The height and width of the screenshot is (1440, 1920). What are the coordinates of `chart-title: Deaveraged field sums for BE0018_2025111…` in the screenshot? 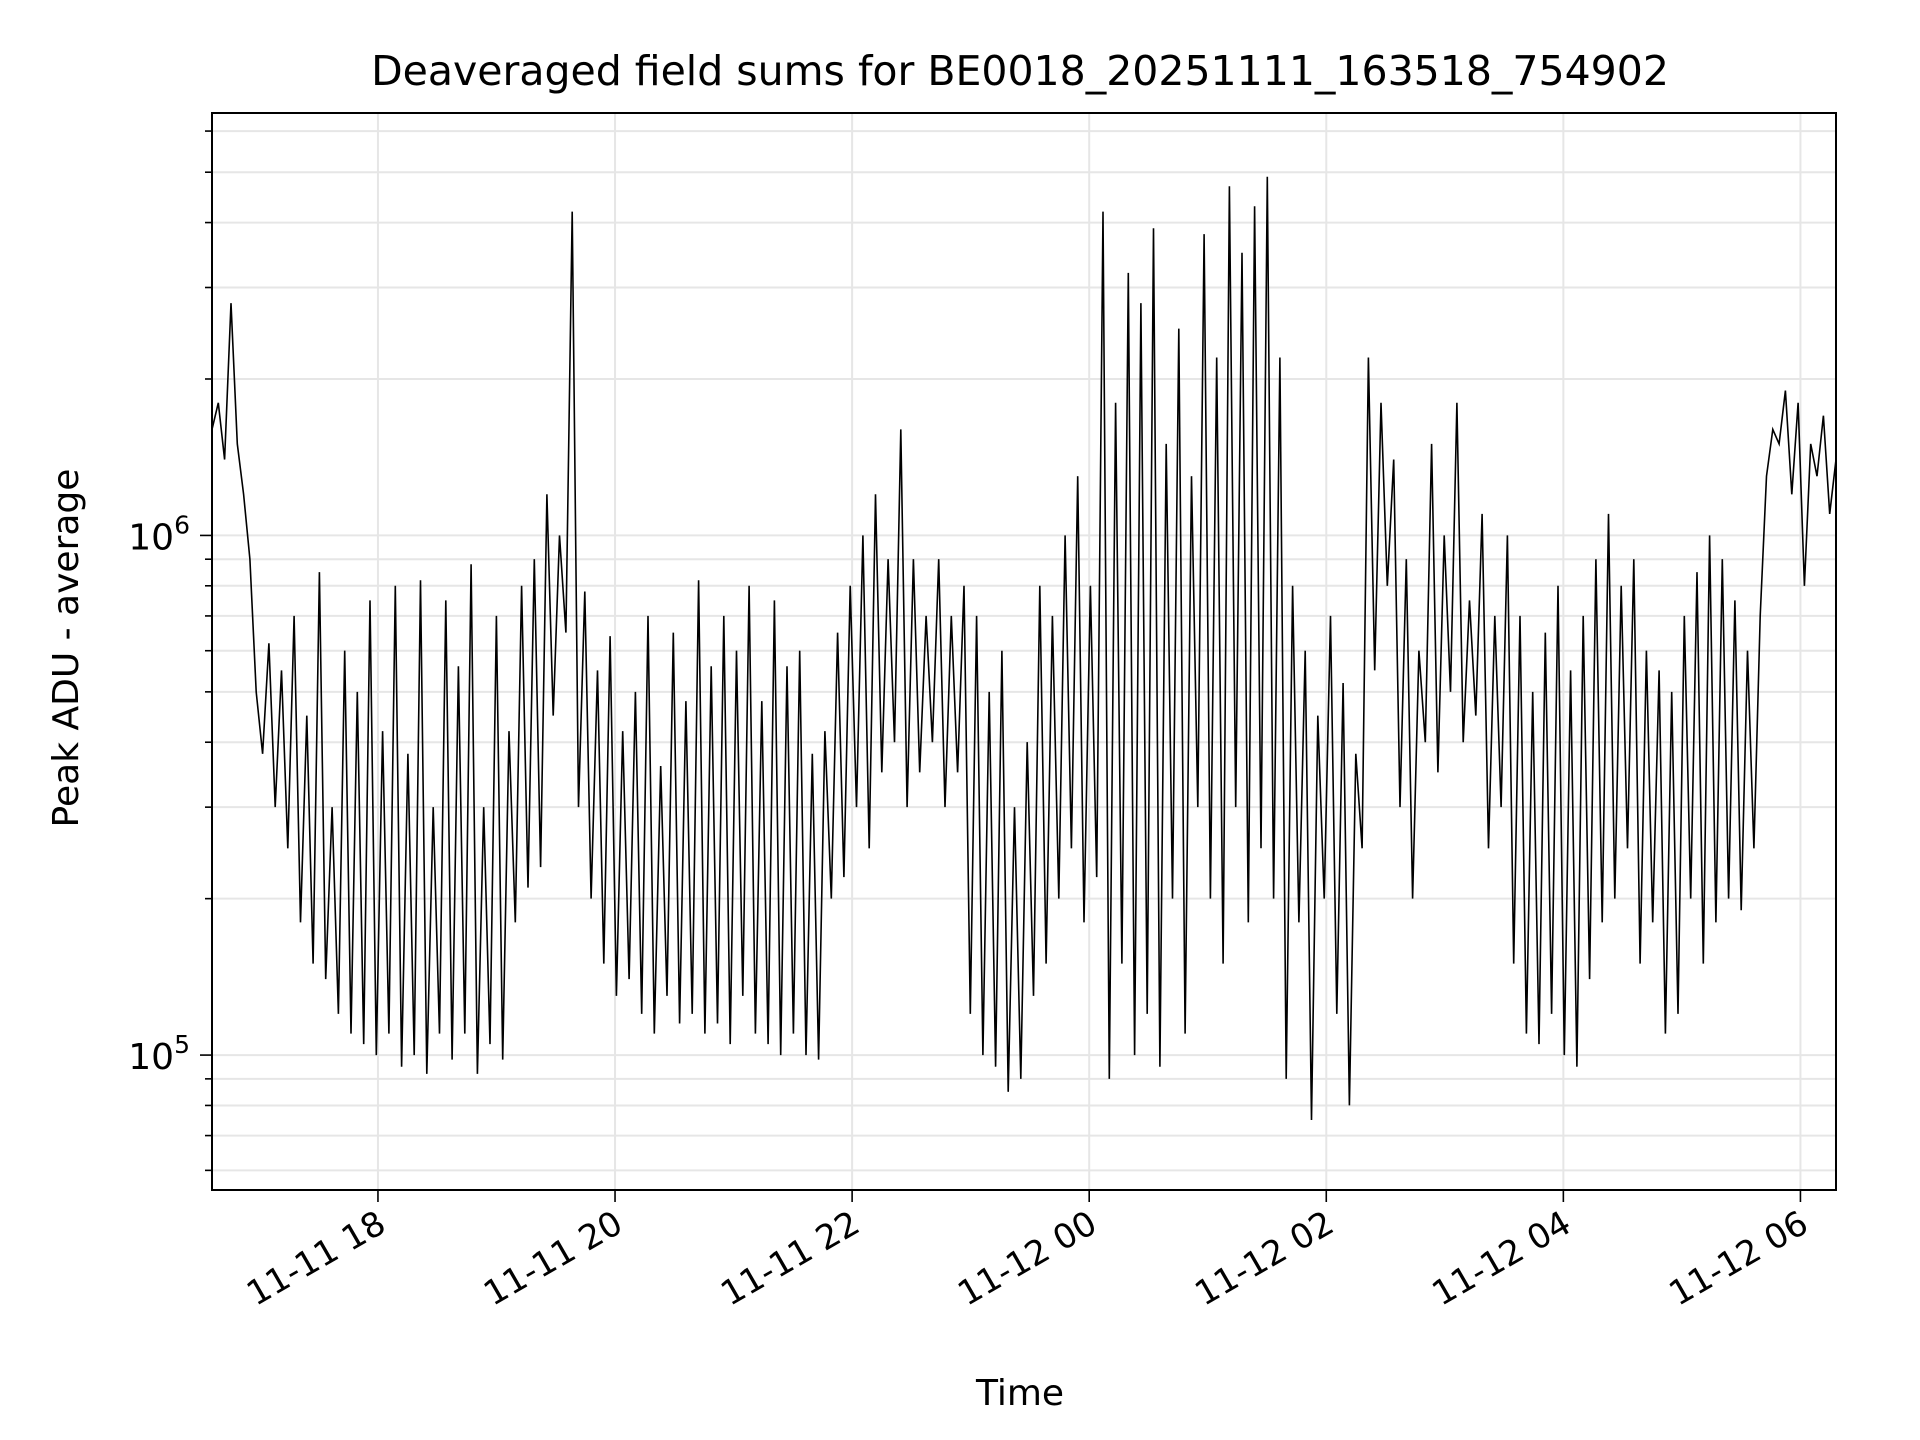 It's located at (1020, 71).